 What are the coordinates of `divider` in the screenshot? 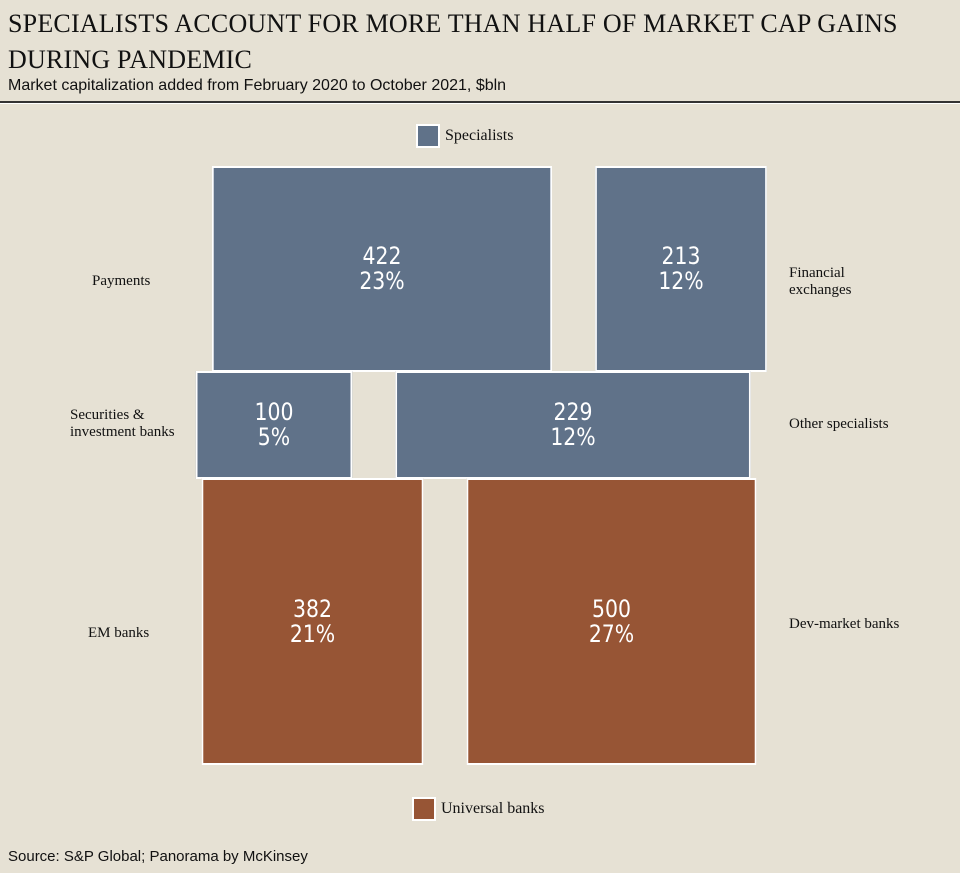 It's located at (480, 102).